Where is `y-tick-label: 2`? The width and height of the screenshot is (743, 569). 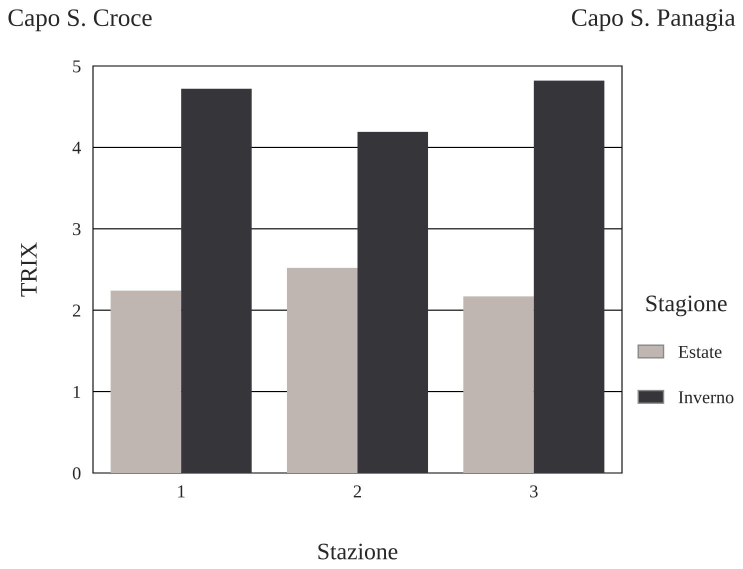 y-tick-label: 2 is located at coordinates (76, 310).